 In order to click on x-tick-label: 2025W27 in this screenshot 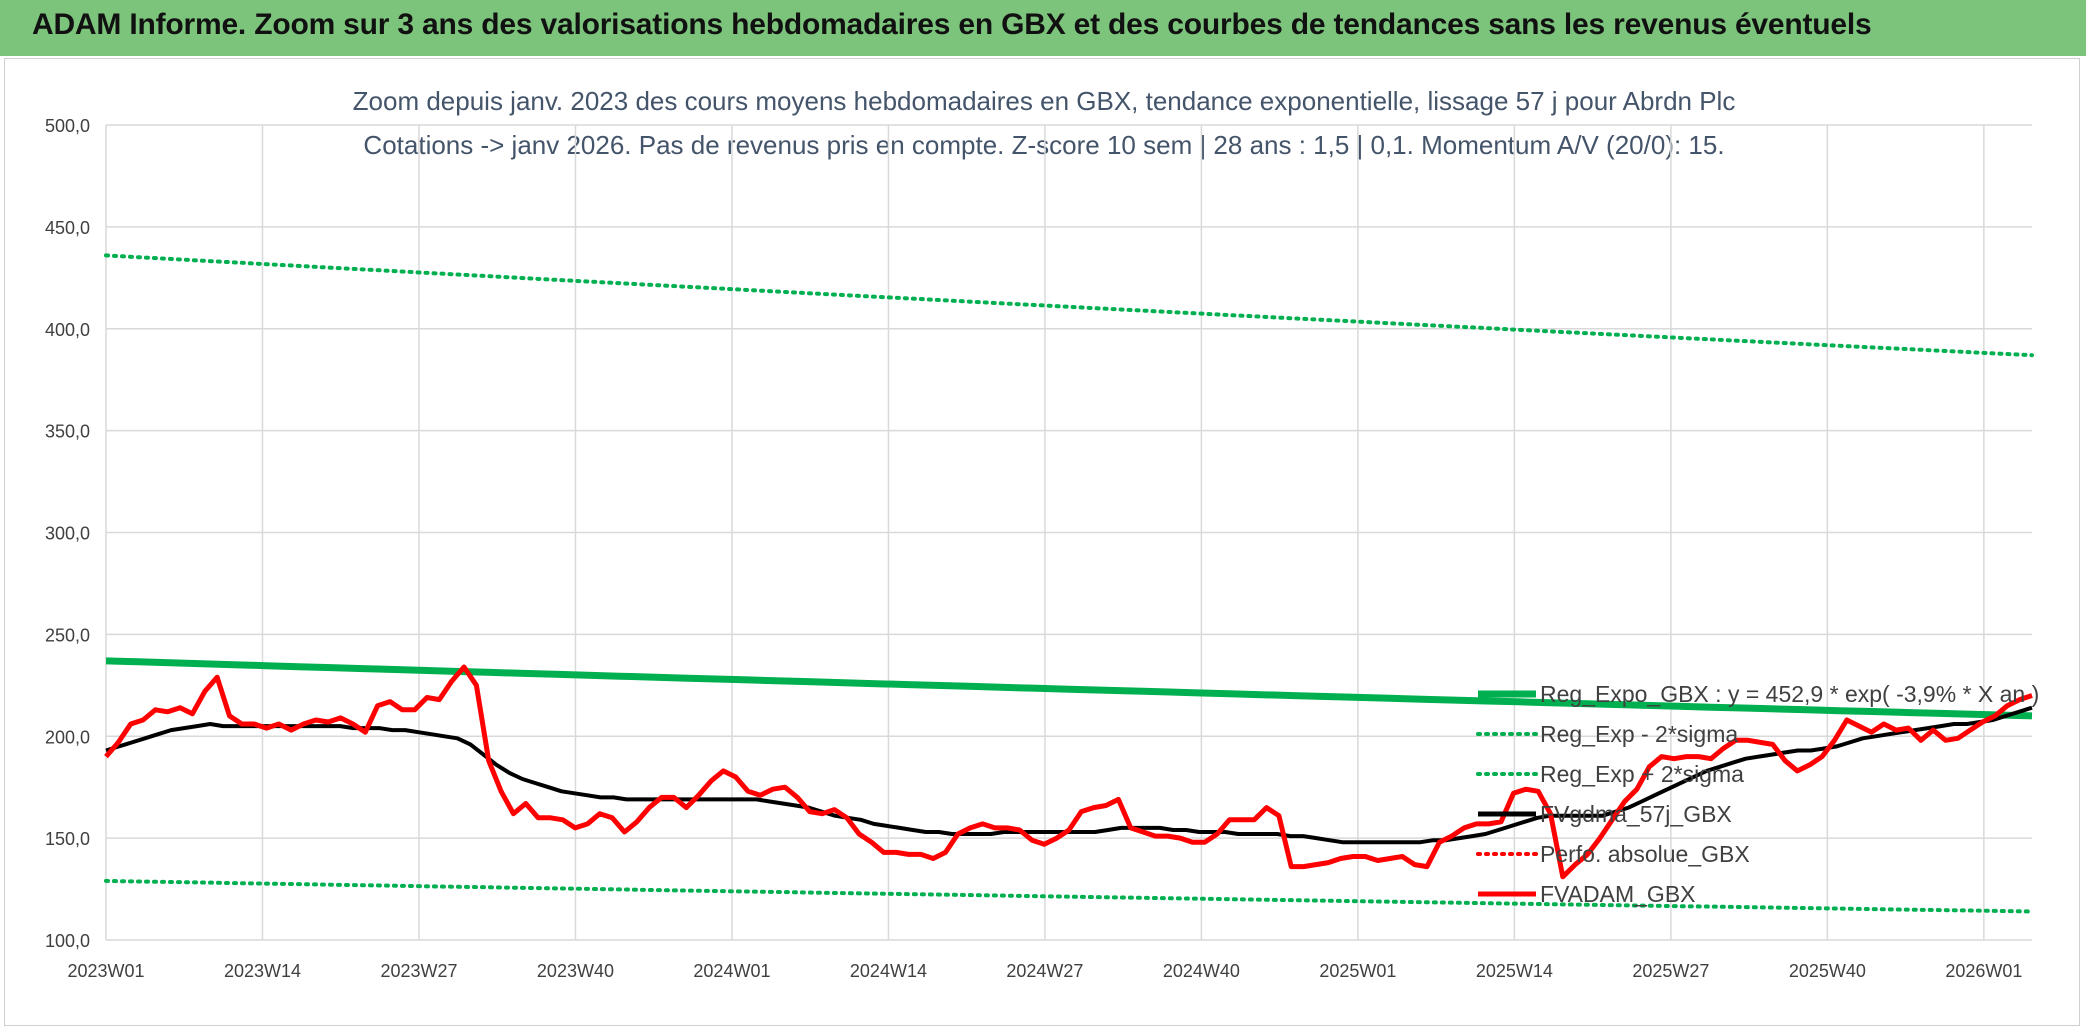, I will do `click(1670, 971)`.